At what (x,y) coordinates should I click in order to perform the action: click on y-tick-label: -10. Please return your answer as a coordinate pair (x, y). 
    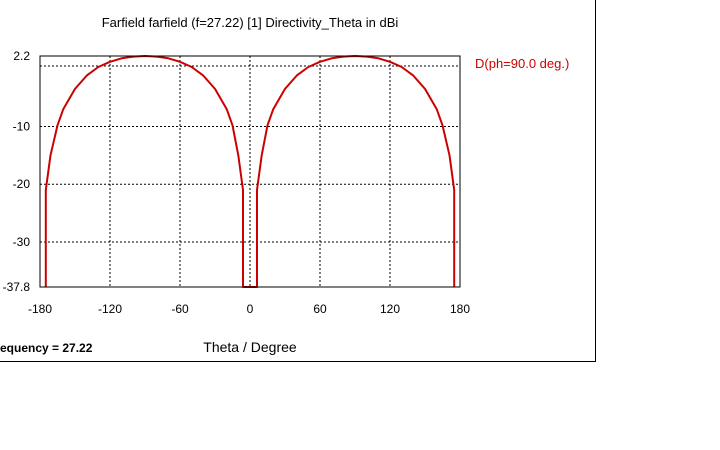
    Looking at the image, I should click on (22, 126).